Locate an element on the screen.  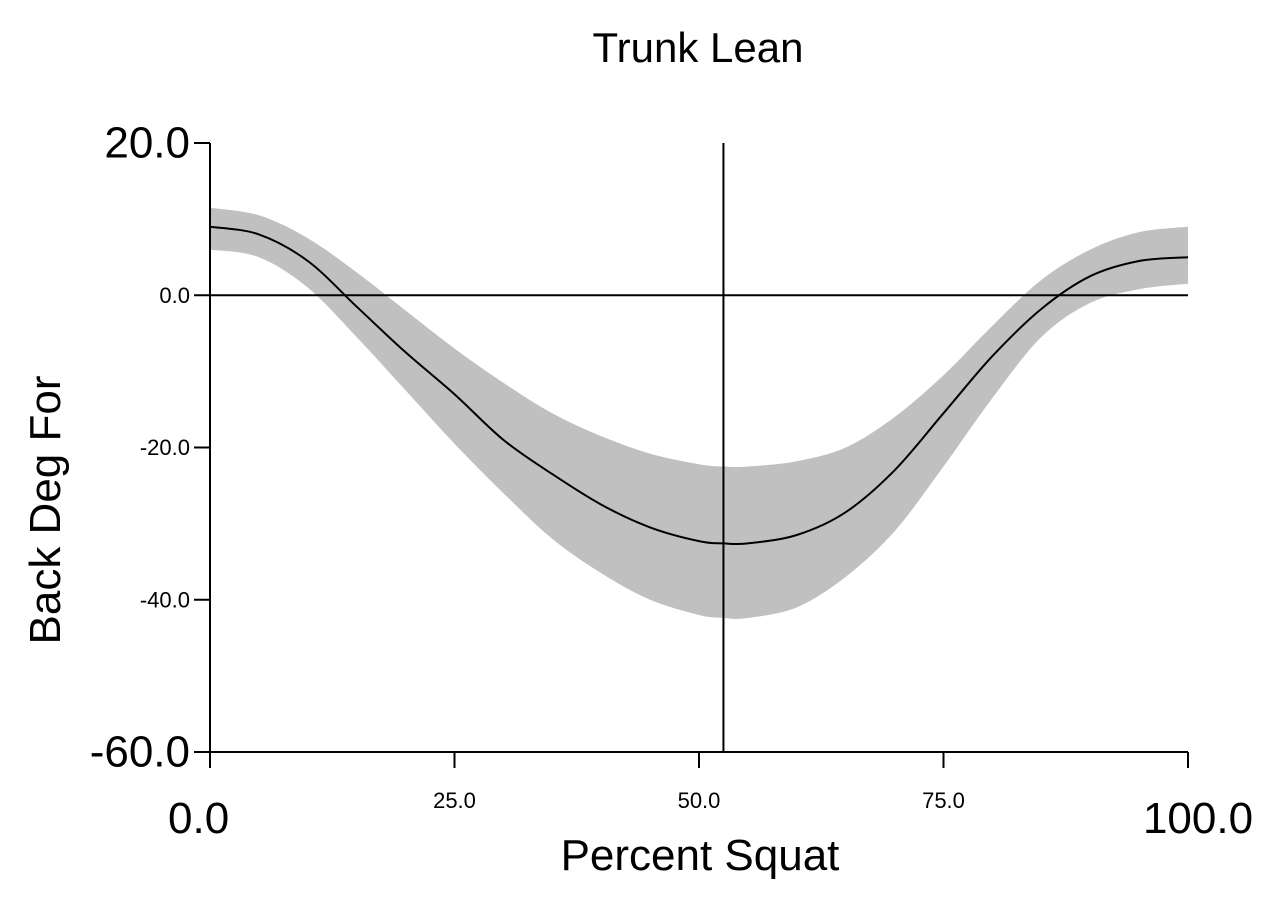
x-axis-label: Percent Squat is located at coordinates (700, 855).